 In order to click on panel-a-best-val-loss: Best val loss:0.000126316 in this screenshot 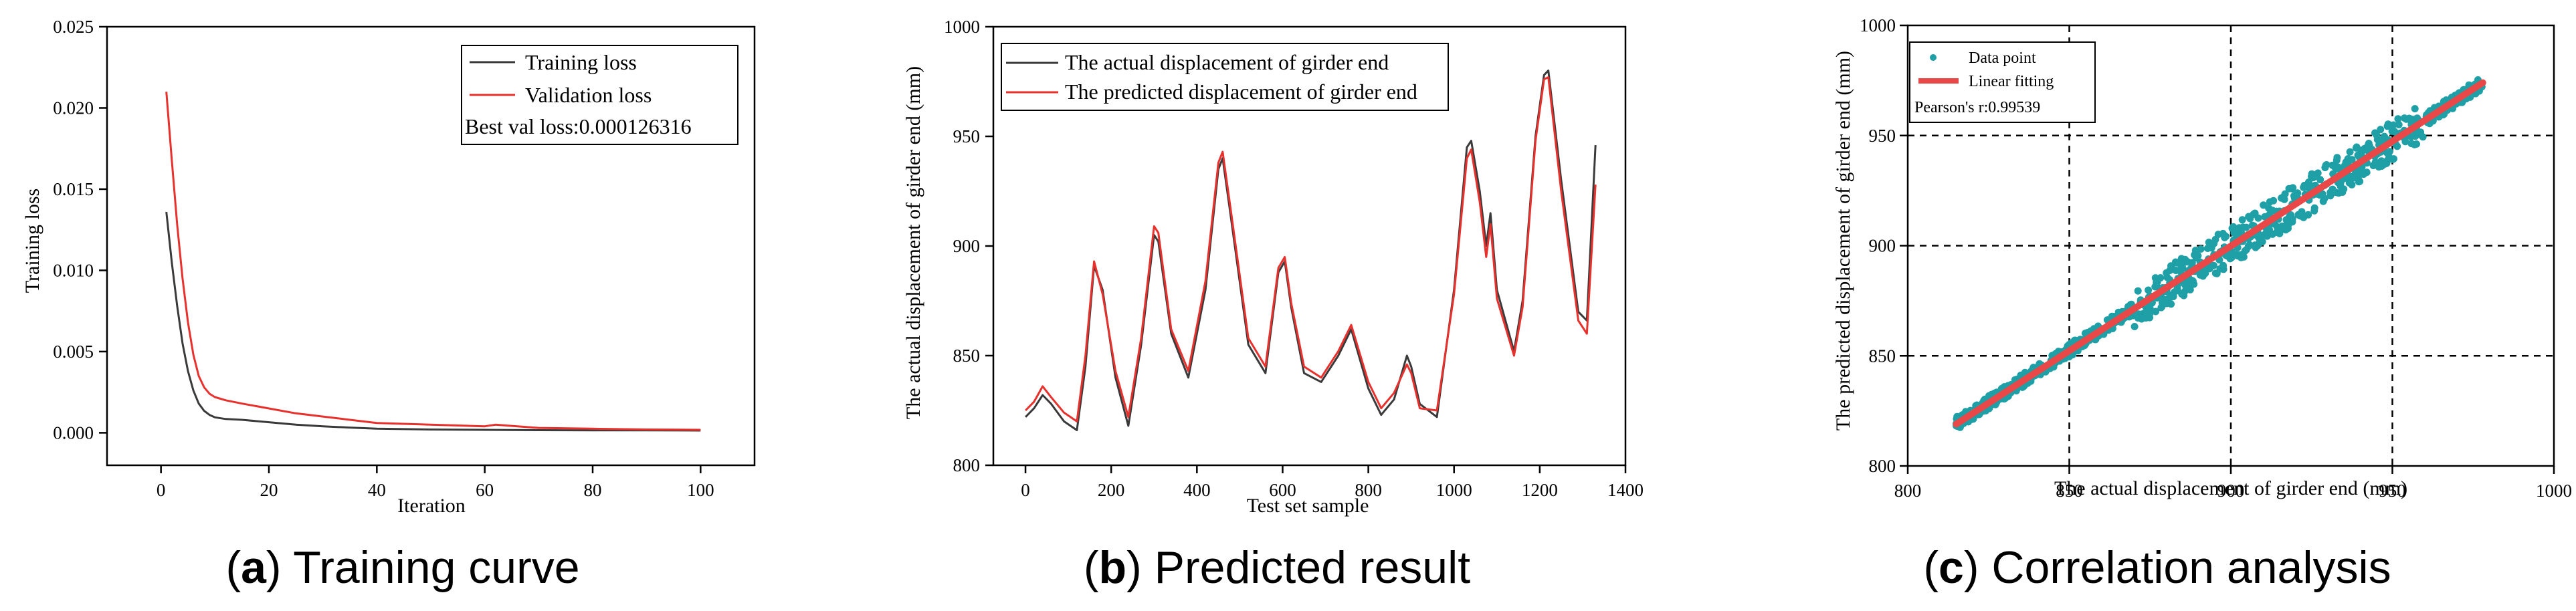, I will do `click(578, 126)`.